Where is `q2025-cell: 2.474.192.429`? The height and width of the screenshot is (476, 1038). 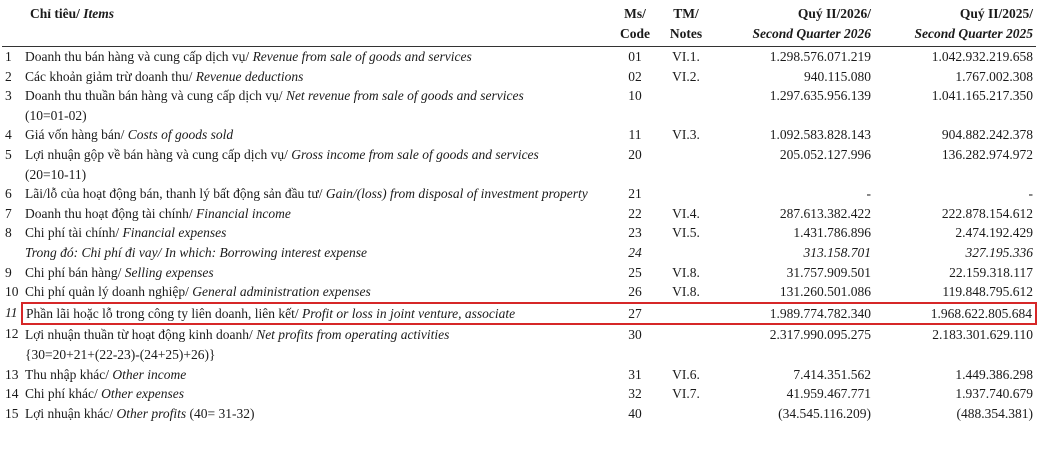 q2025-cell: 2.474.192.429 is located at coordinates (955, 233).